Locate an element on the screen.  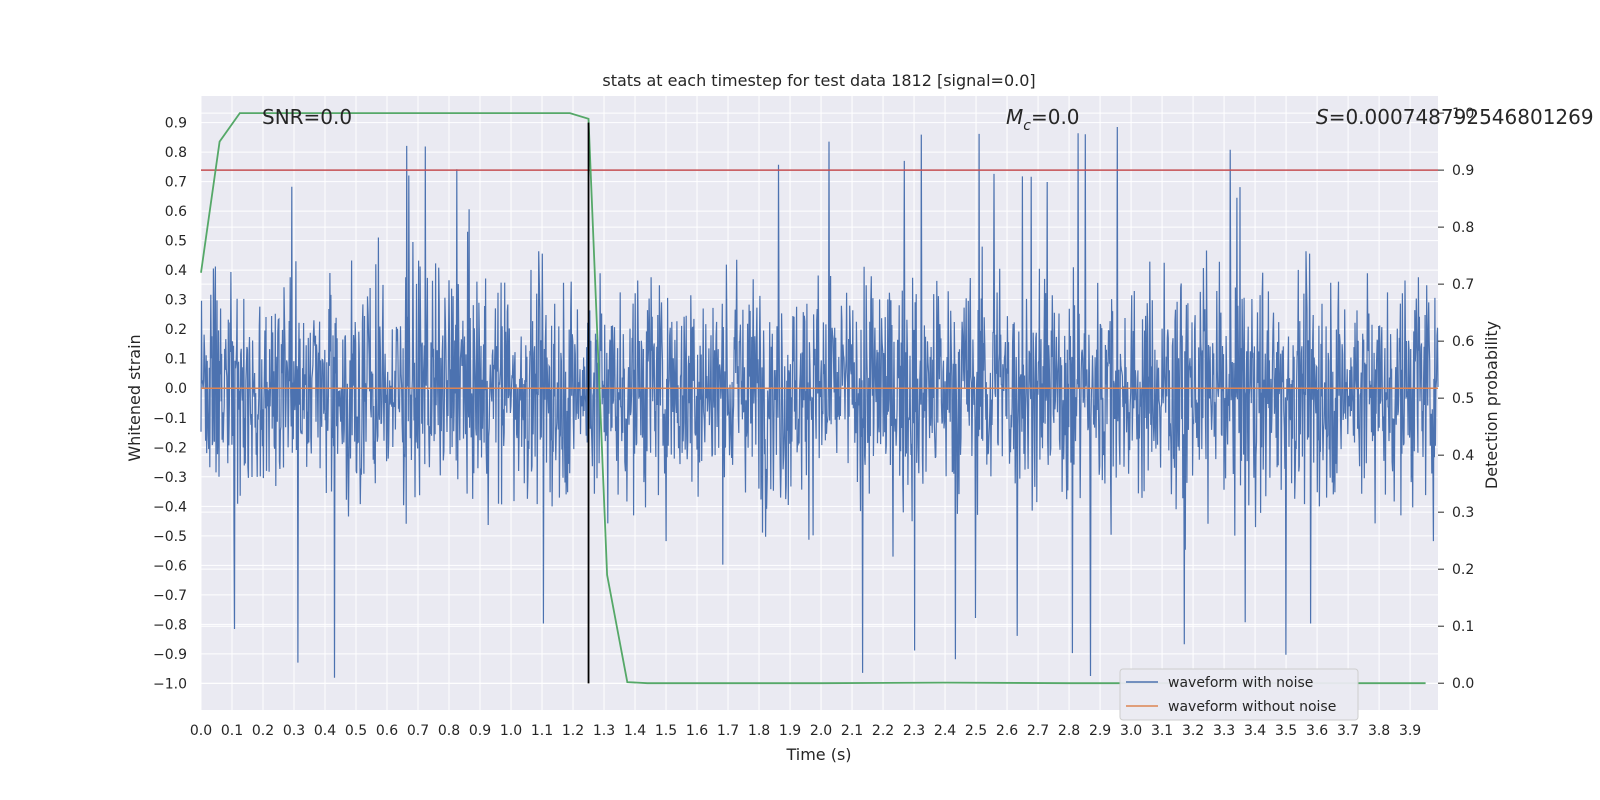
y-tick-label: 0.6 is located at coordinates (176, 212).